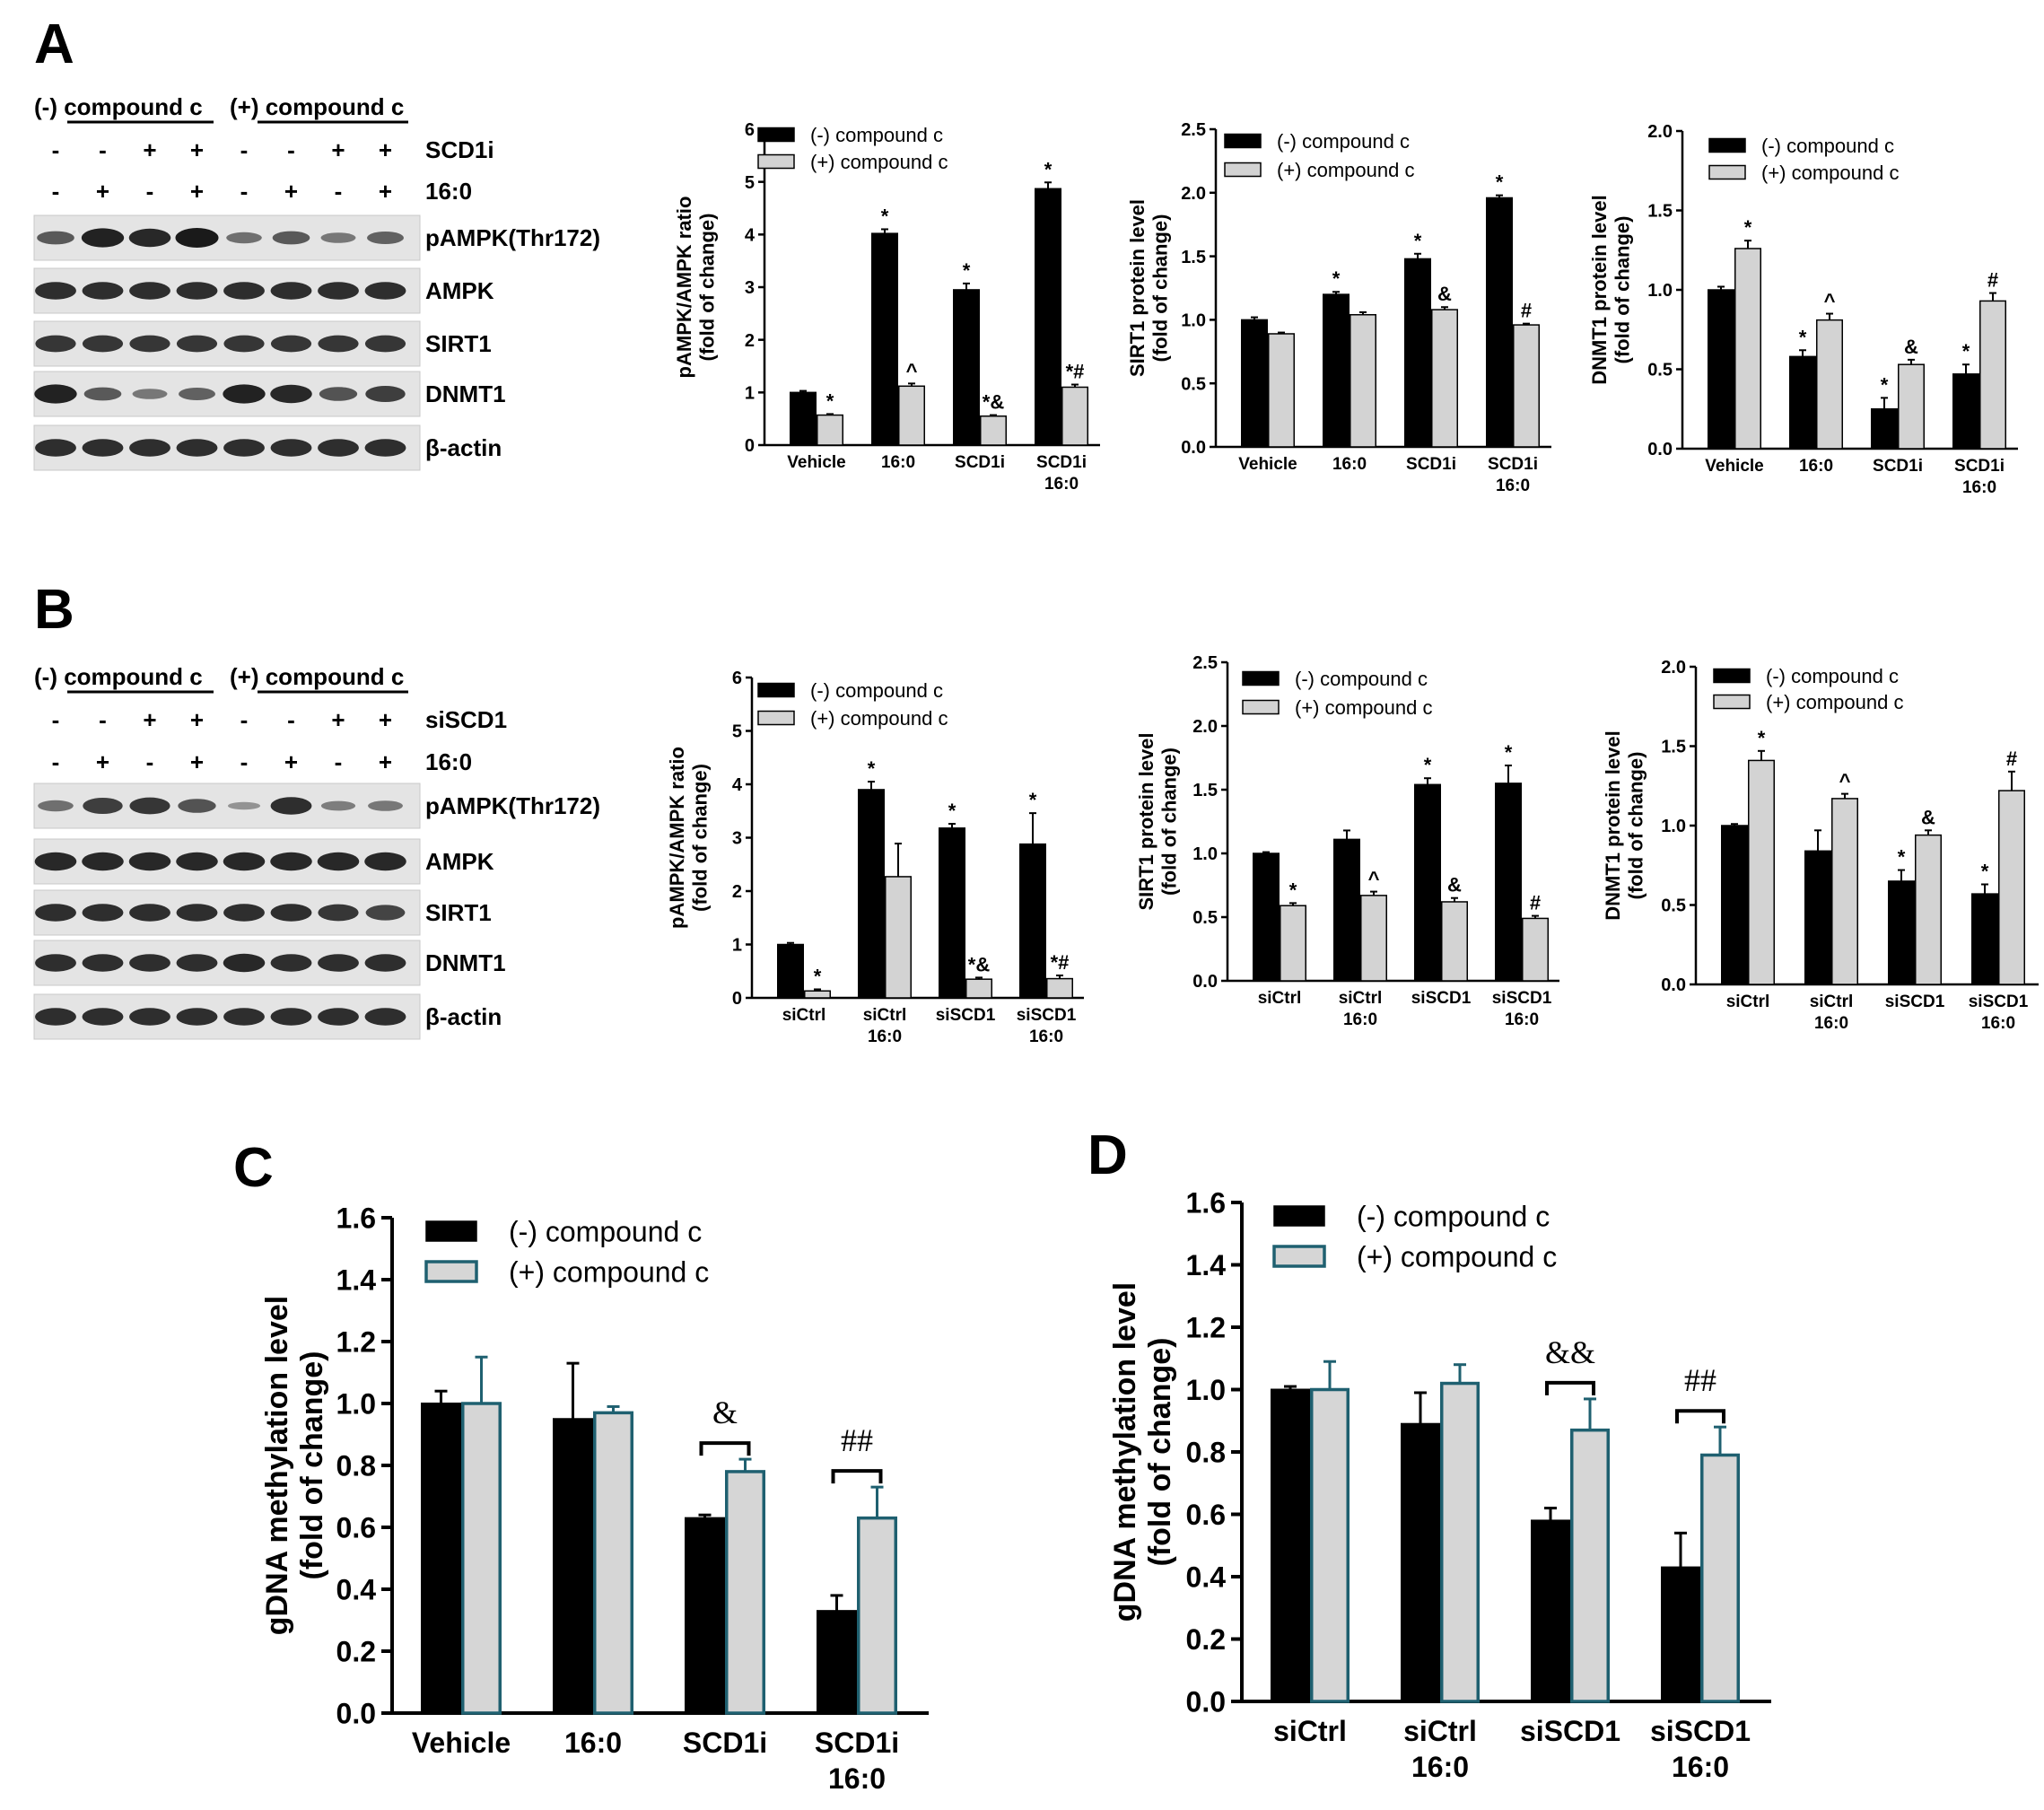  What do you see at coordinates (1108, 1155) in the screenshot?
I see `panel-label-d: D` at bounding box center [1108, 1155].